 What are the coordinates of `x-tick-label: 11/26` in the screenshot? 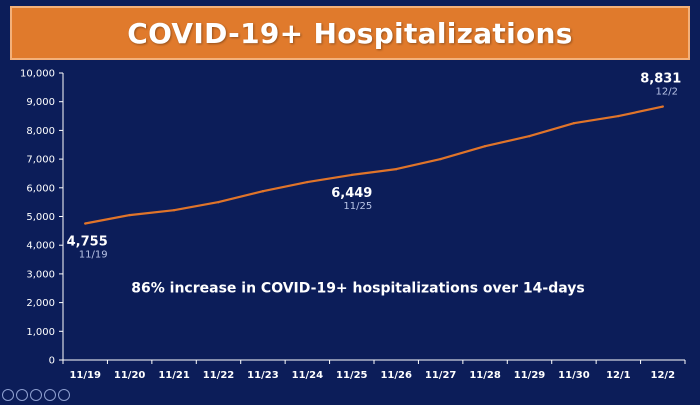 It's located at (396, 375).